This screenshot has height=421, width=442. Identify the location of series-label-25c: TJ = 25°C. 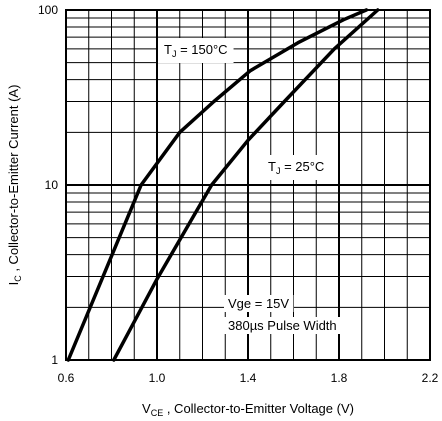
(296, 167).